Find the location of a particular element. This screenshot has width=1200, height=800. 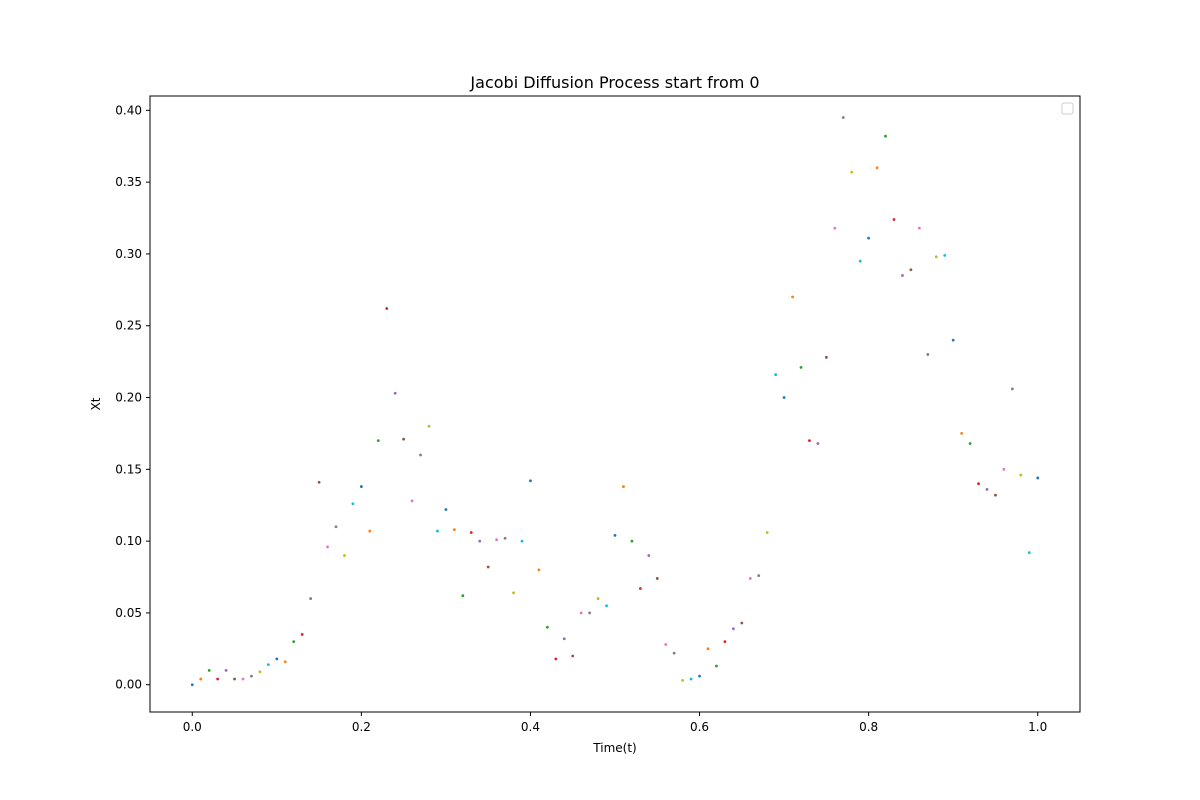

y-tick-label: 0.25 is located at coordinates (128, 326).